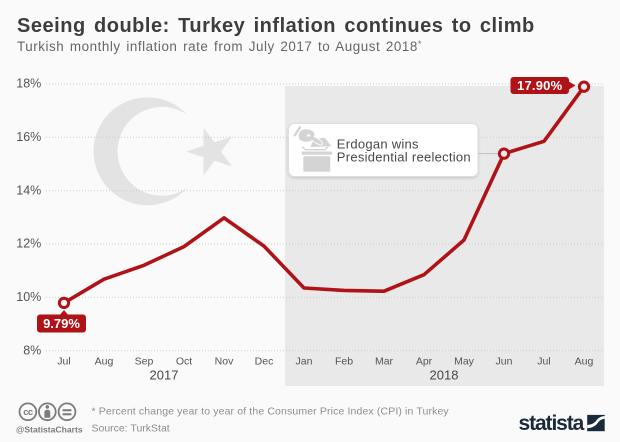  Describe the element at coordinates (184, 362) in the screenshot. I see `svg-text: Oct` at that location.